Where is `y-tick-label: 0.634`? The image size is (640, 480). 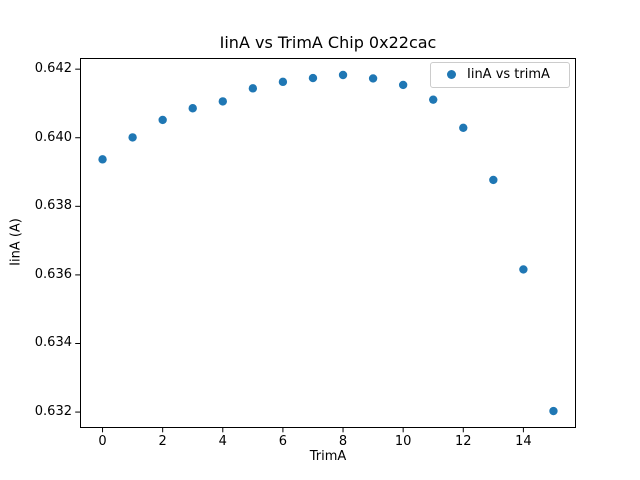 y-tick-label: 0.634 is located at coordinates (53, 343).